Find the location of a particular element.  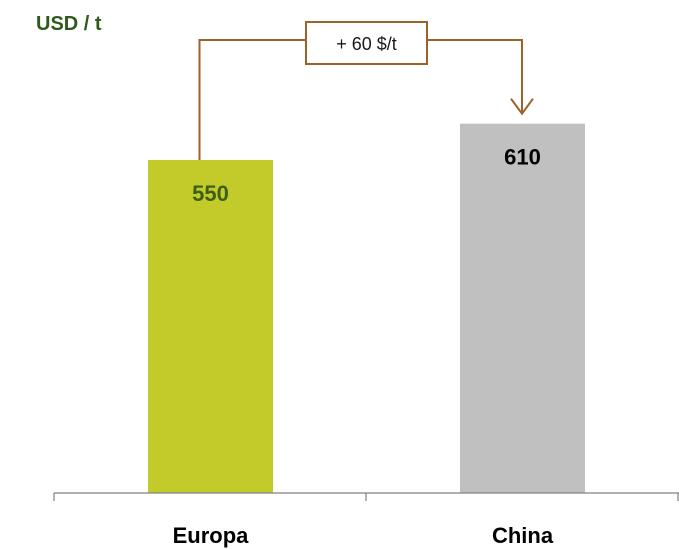

category-label-china: China is located at coordinates (523, 535).